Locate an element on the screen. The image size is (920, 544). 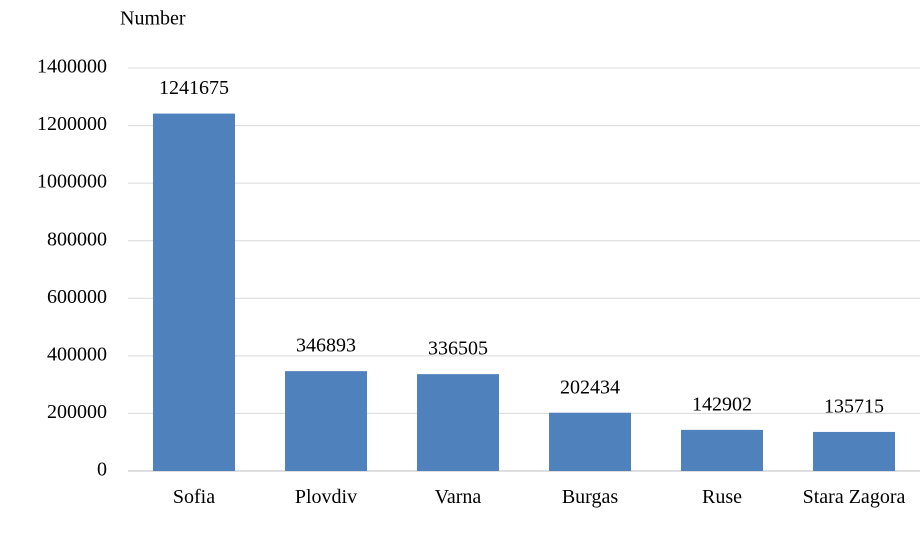
y-tick-label: 400000 is located at coordinates (77, 354).